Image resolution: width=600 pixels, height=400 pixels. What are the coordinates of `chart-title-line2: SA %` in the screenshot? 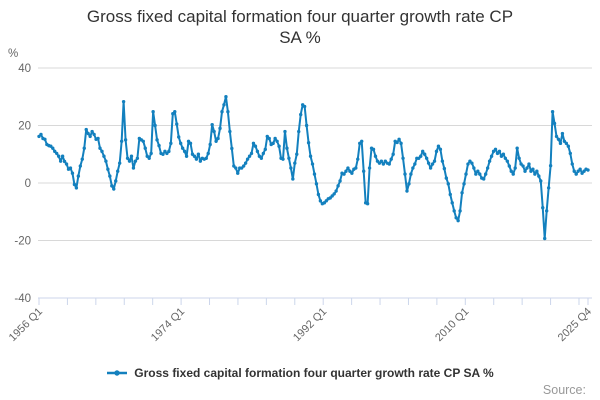 It's located at (300, 37).